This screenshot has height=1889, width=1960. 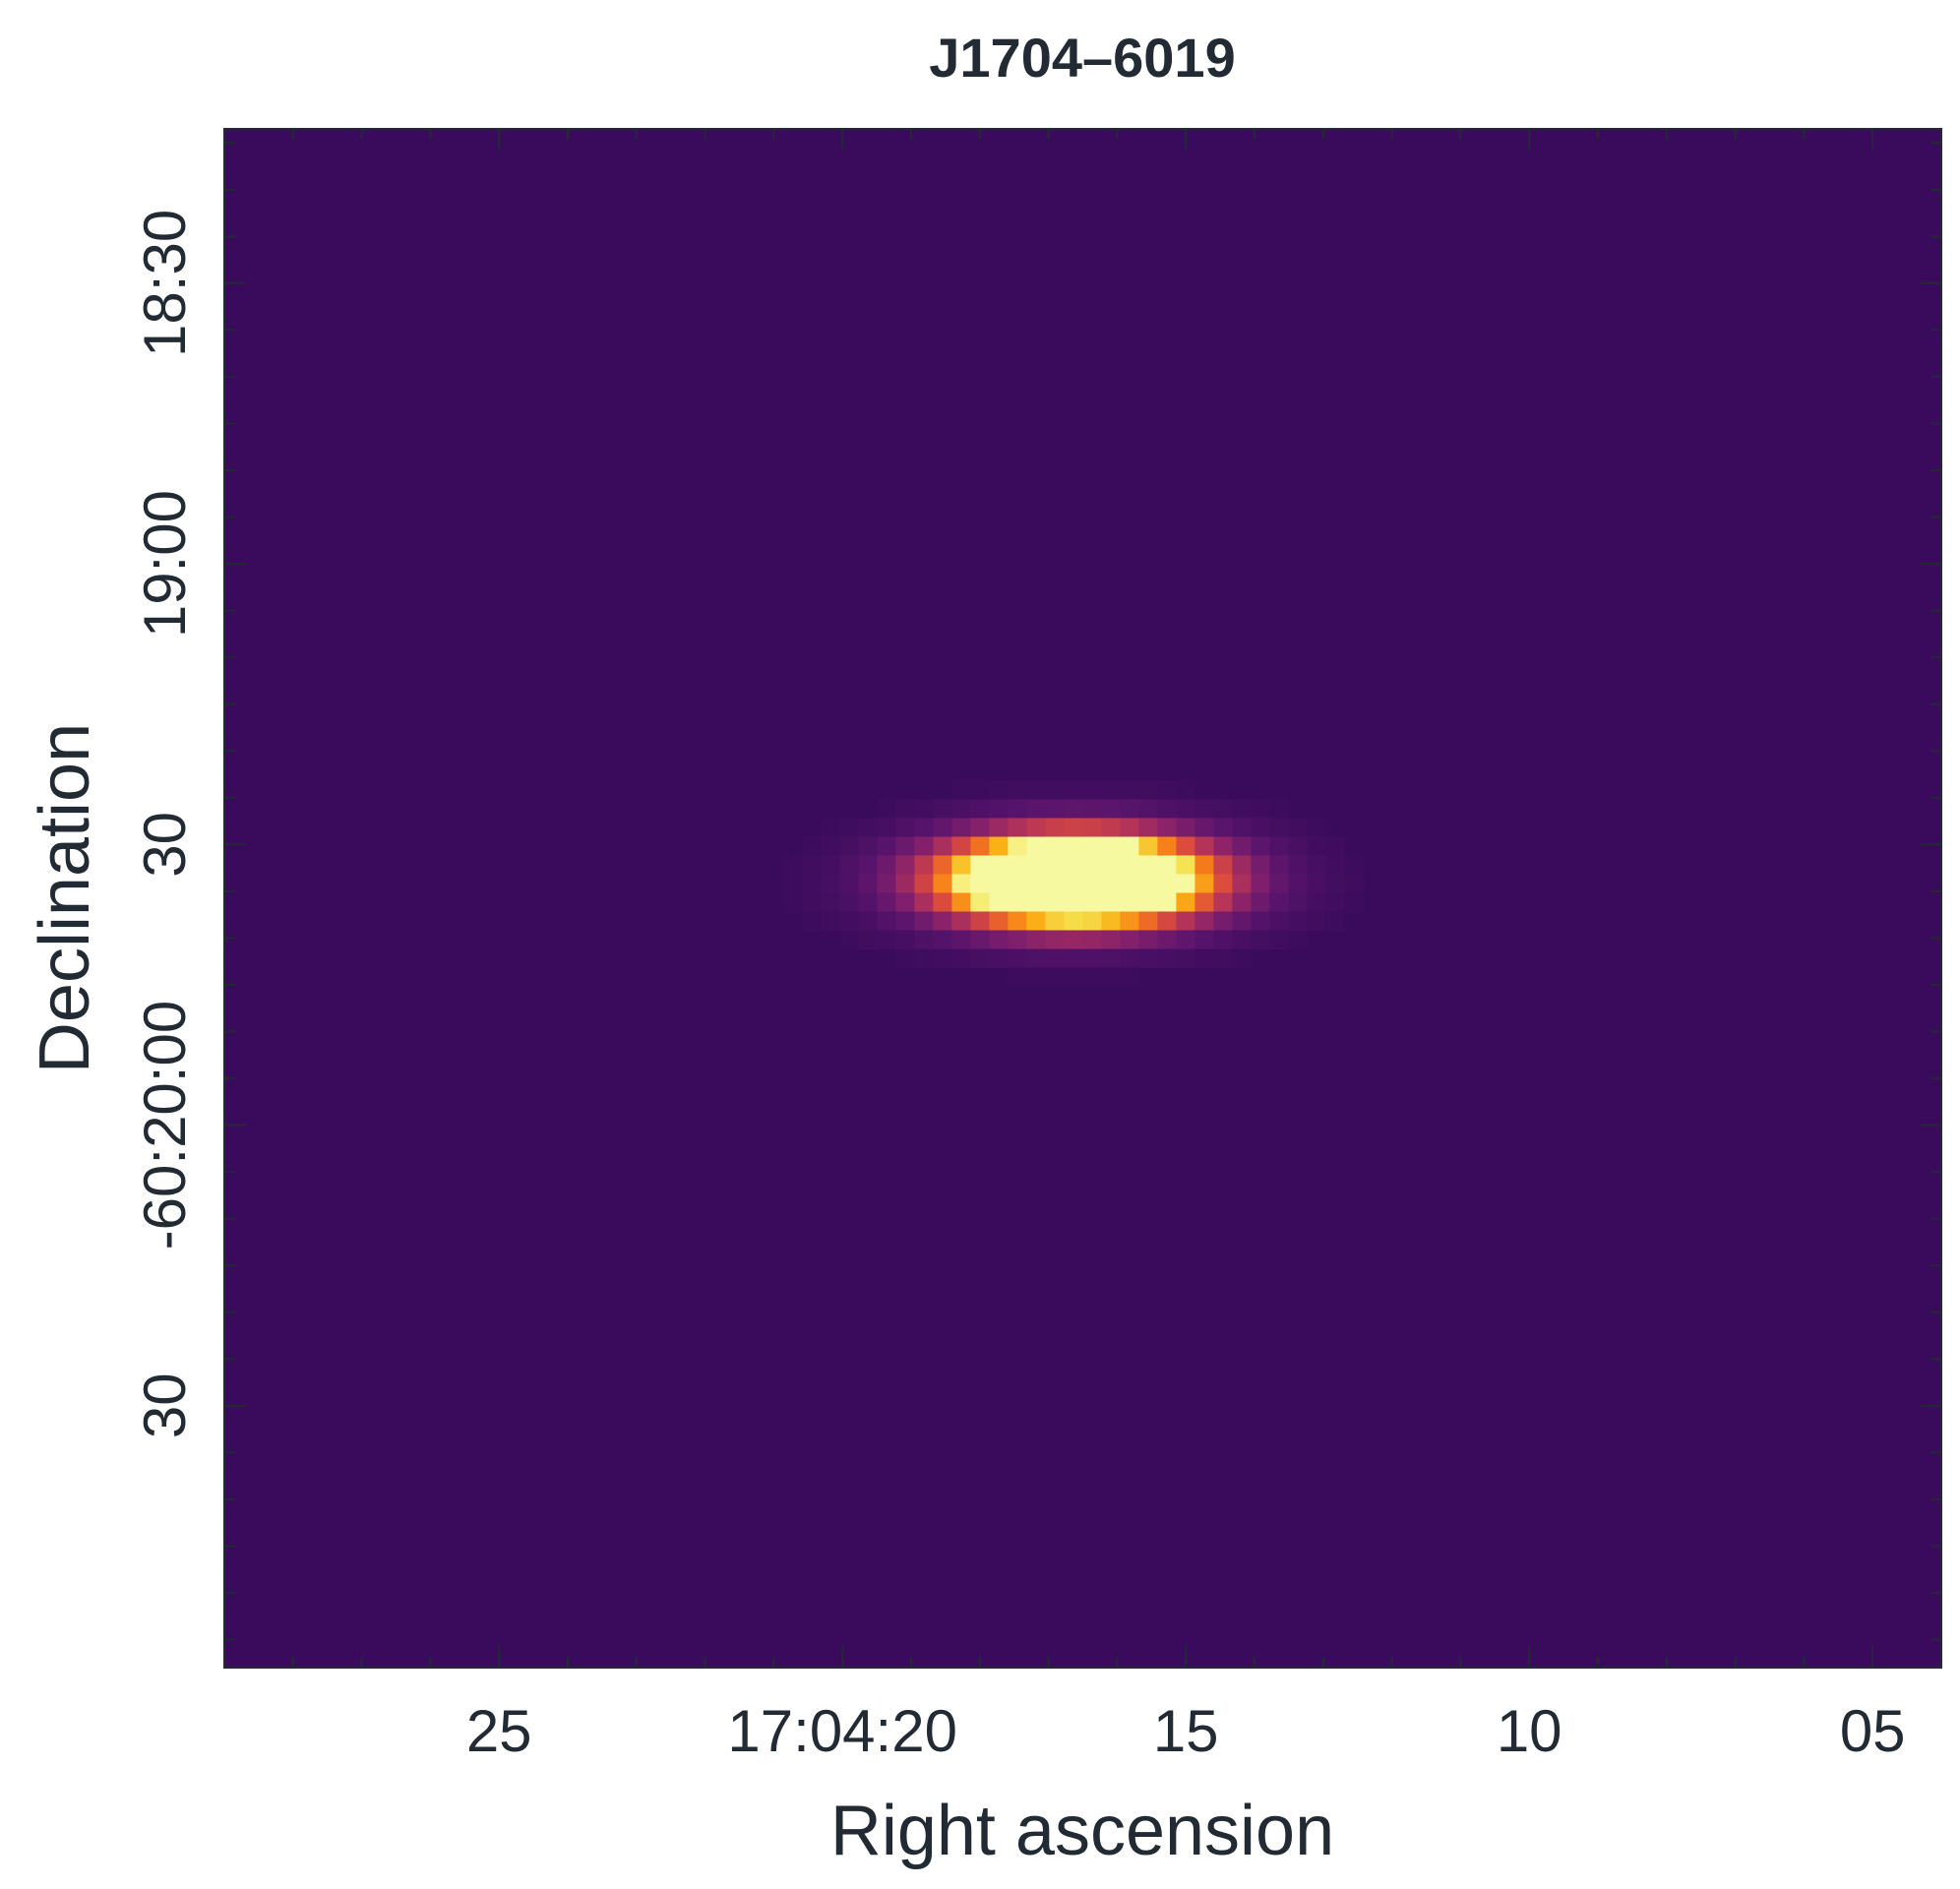 What do you see at coordinates (165, 1405) in the screenshot?
I see `y-tick-label: 30` at bounding box center [165, 1405].